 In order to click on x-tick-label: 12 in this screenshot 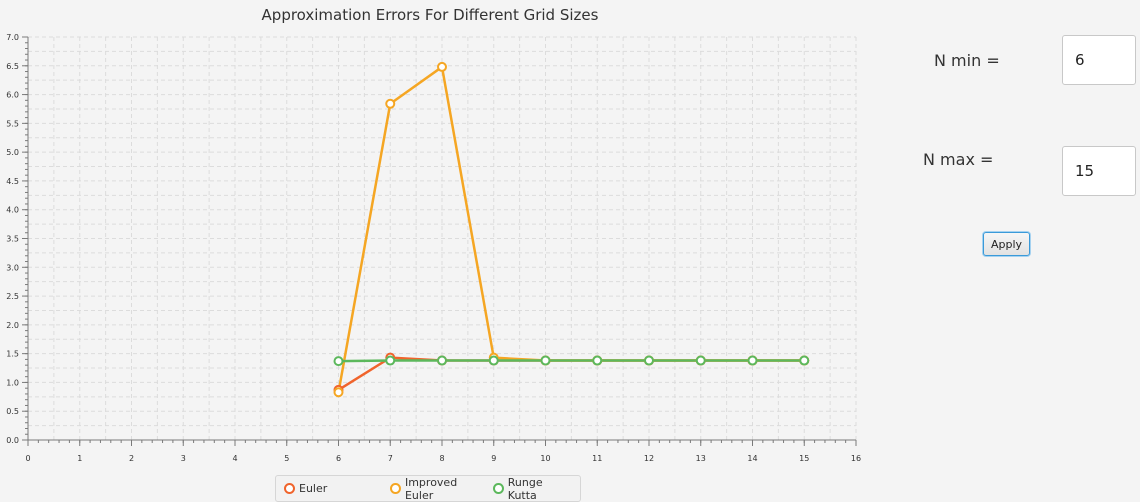, I will do `click(649, 458)`.